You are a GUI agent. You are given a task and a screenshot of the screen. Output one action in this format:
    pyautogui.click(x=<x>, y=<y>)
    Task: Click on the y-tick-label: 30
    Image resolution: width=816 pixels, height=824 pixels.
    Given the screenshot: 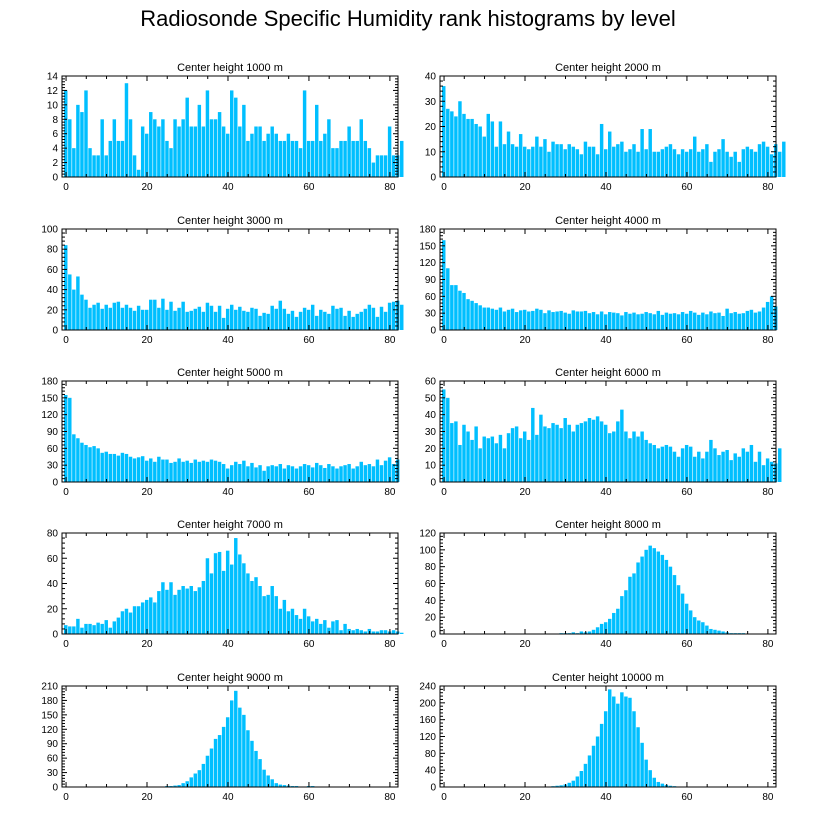 What is the action you would take?
    pyautogui.click(x=431, y=102)
    